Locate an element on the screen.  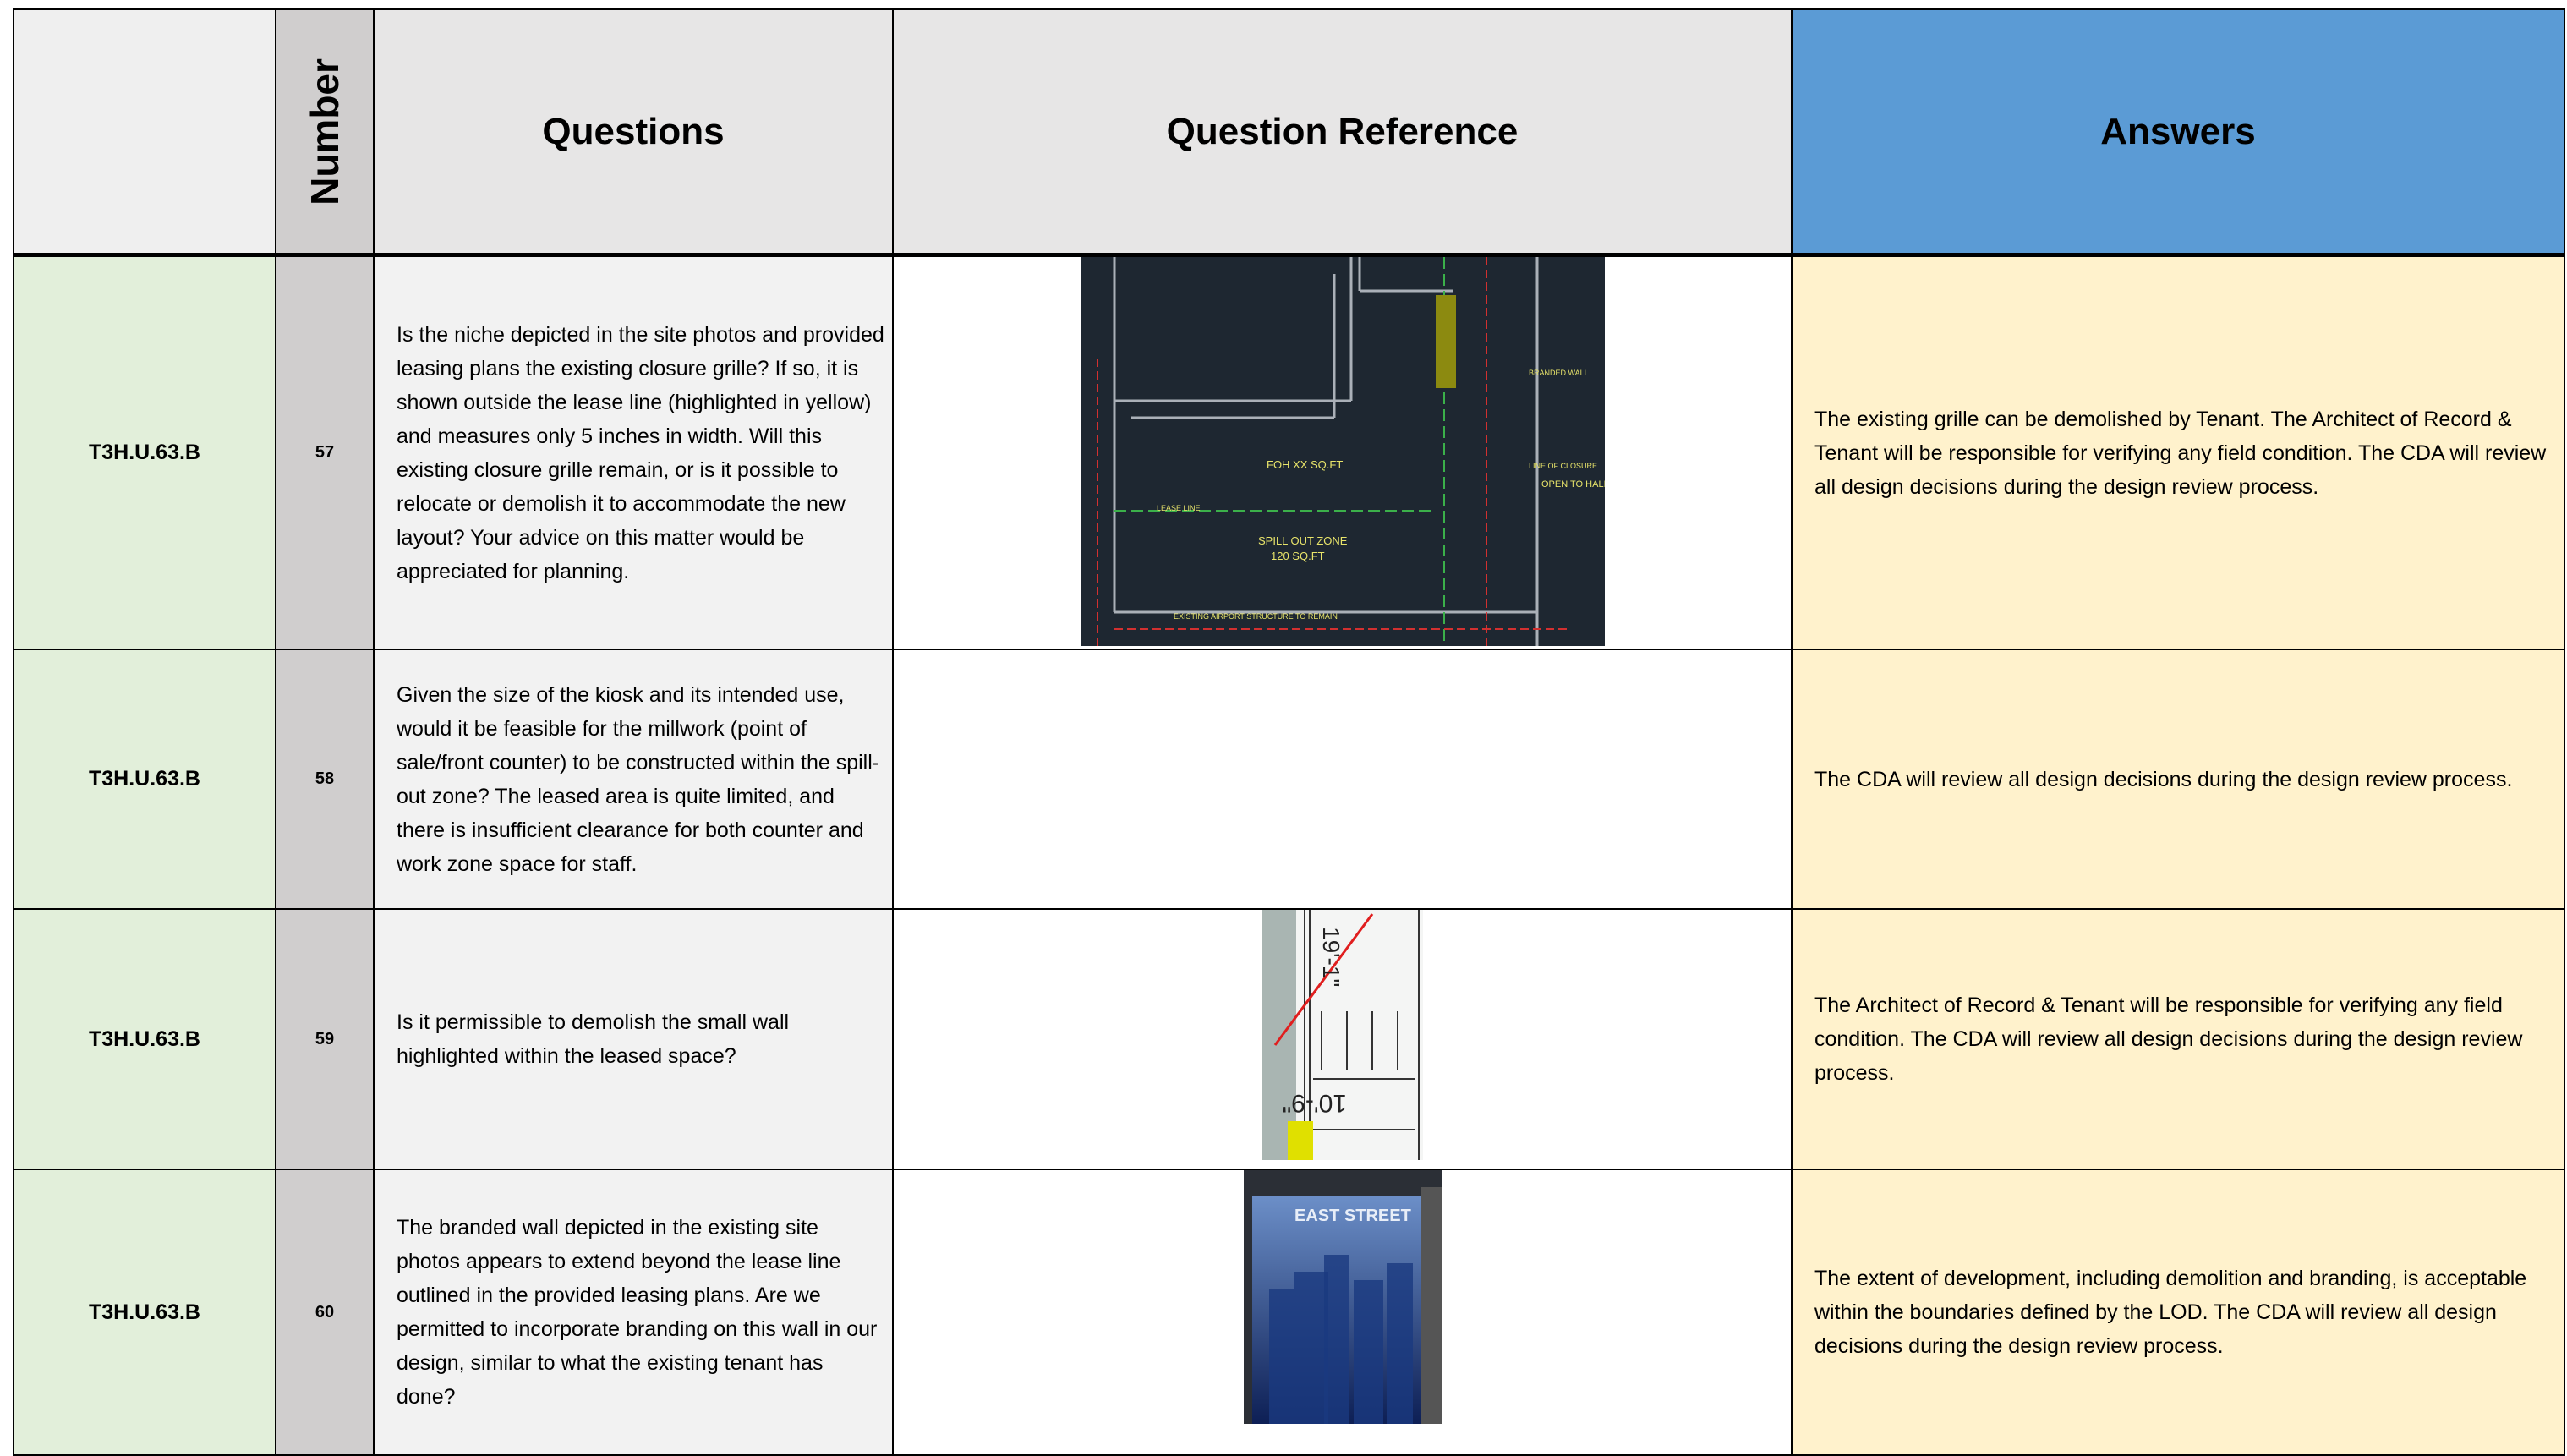
wall is located at coordinates (1279, 1035).